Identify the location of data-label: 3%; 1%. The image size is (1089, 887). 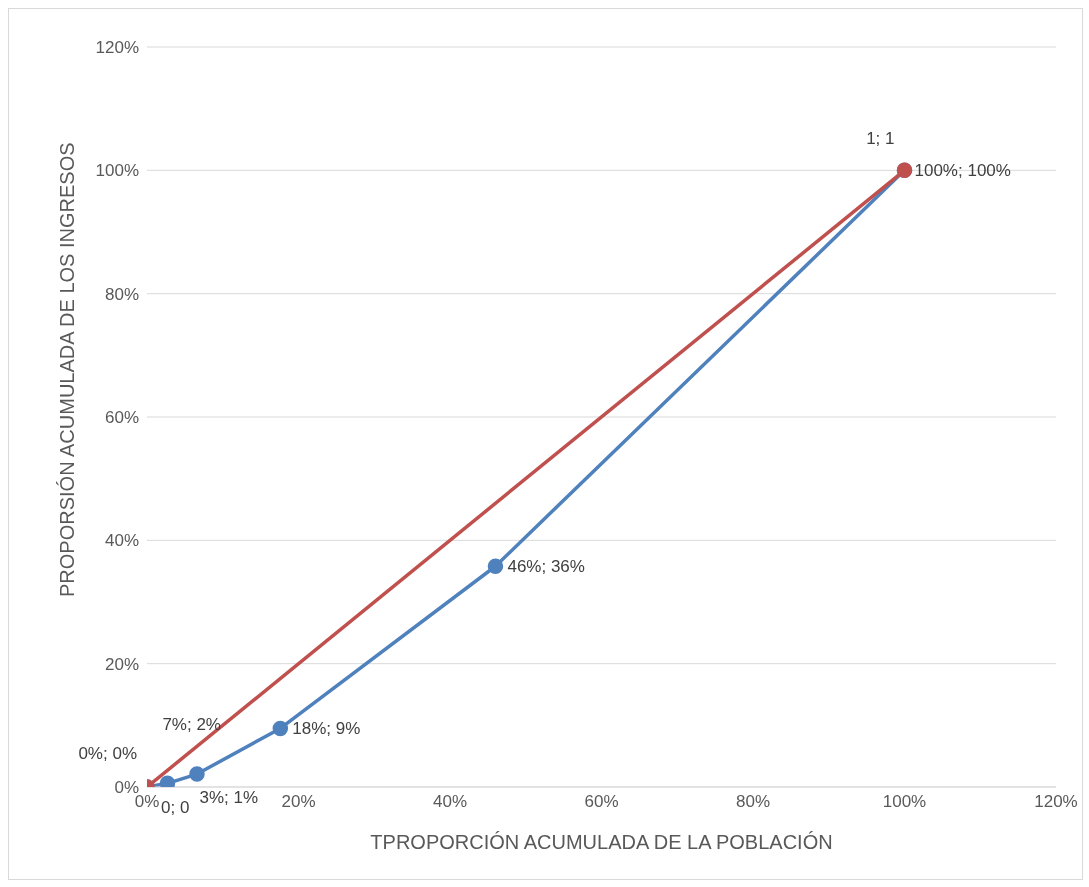
(229, 798).